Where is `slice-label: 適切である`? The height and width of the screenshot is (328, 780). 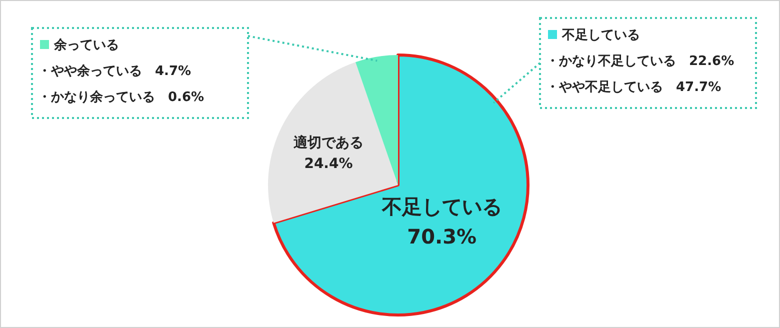
slice-label: 適切である is located at coordinates (328, 142).